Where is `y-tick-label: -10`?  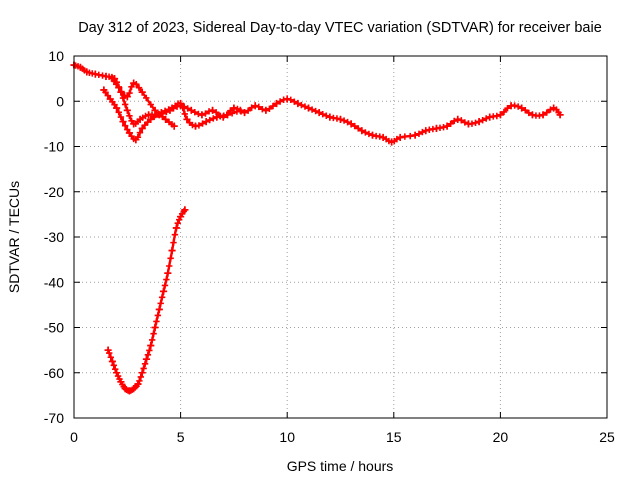
y-tick-label: -10 is located at coordinates (54, 147).